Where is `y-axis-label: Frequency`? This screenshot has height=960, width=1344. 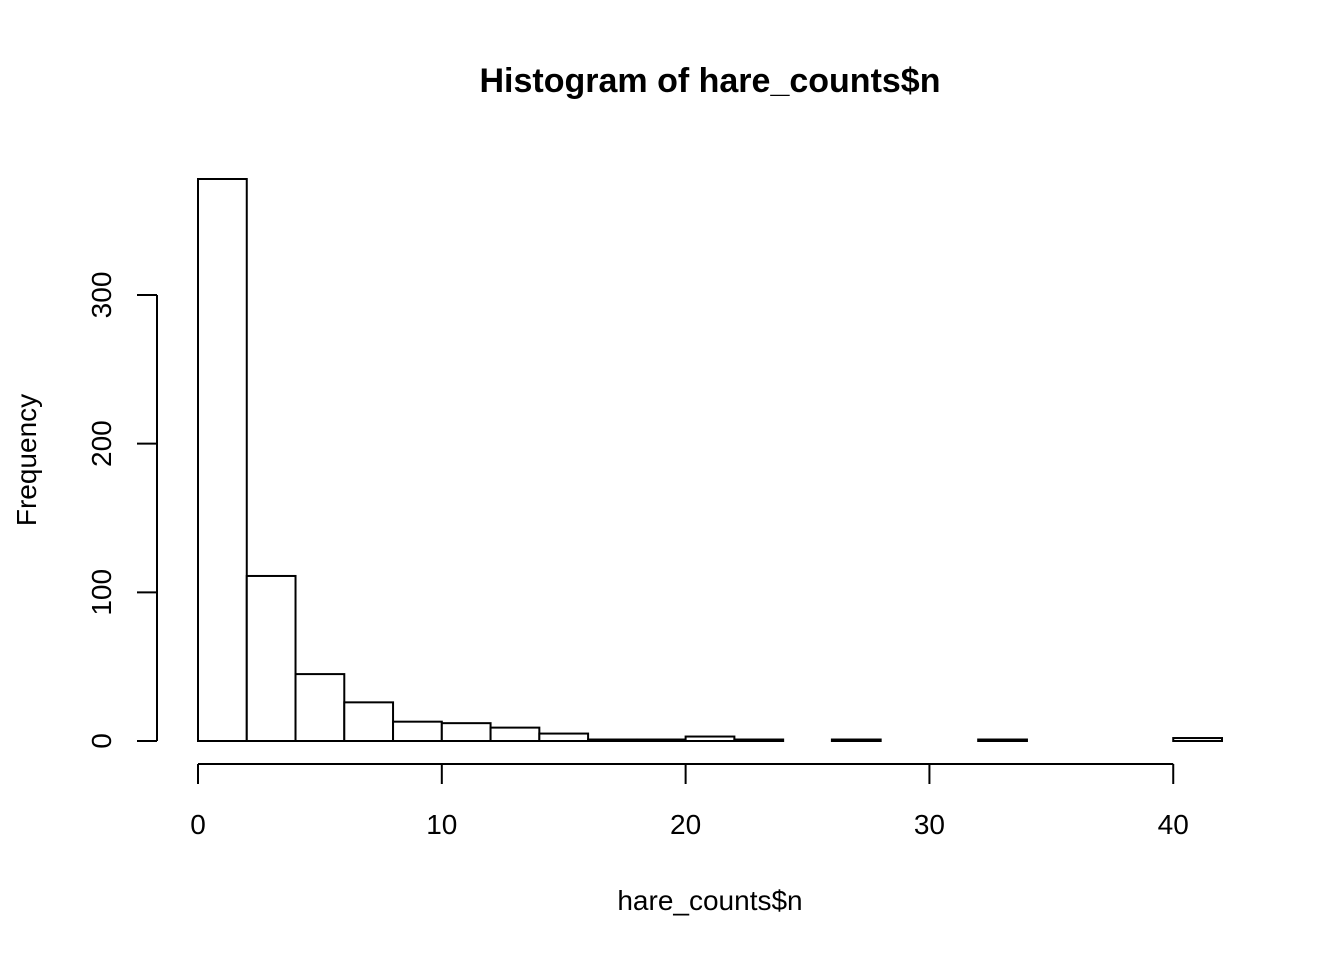
y-axis-label: Frequency is located at coordinates (26, 460).